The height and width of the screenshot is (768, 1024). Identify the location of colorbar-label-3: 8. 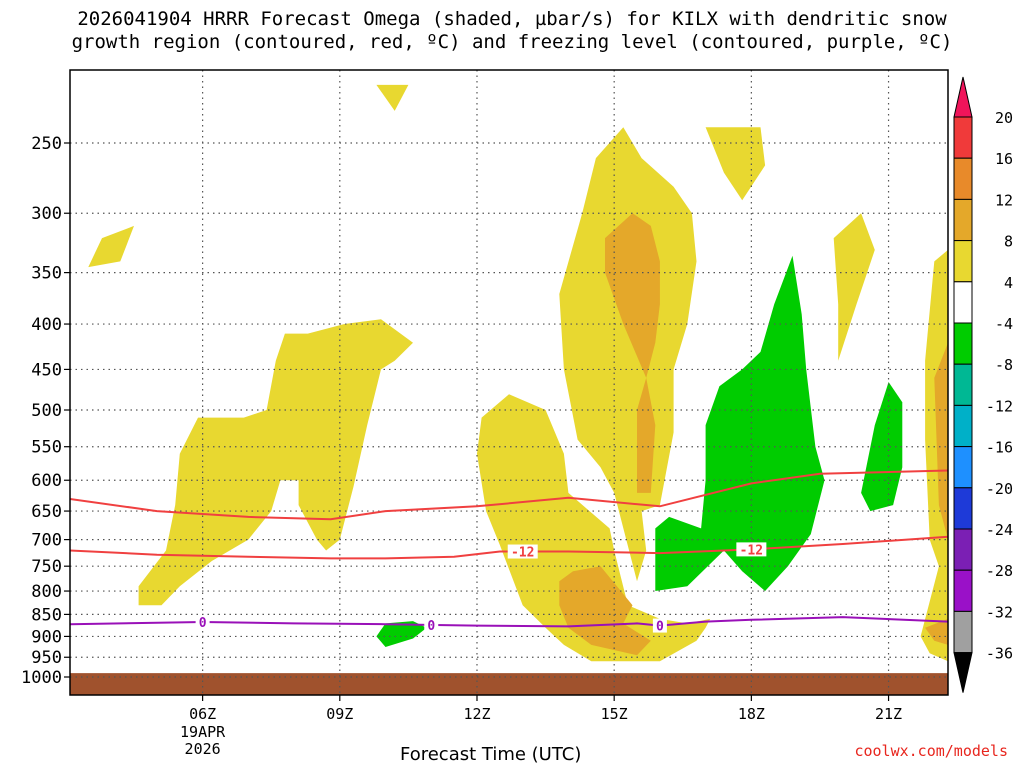
(1008, 242).